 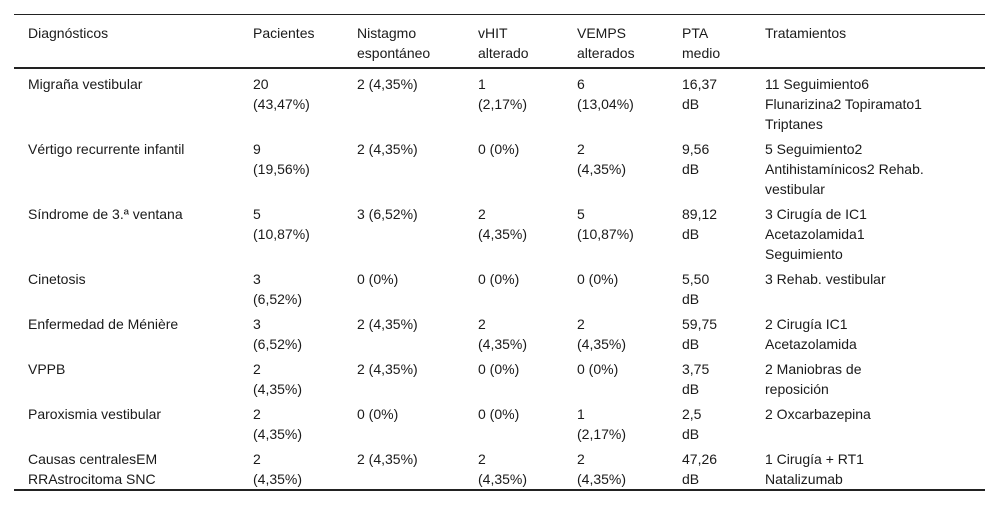 I want to click on cell-patients: 5 (10,87%), so click(x=281, y=224).